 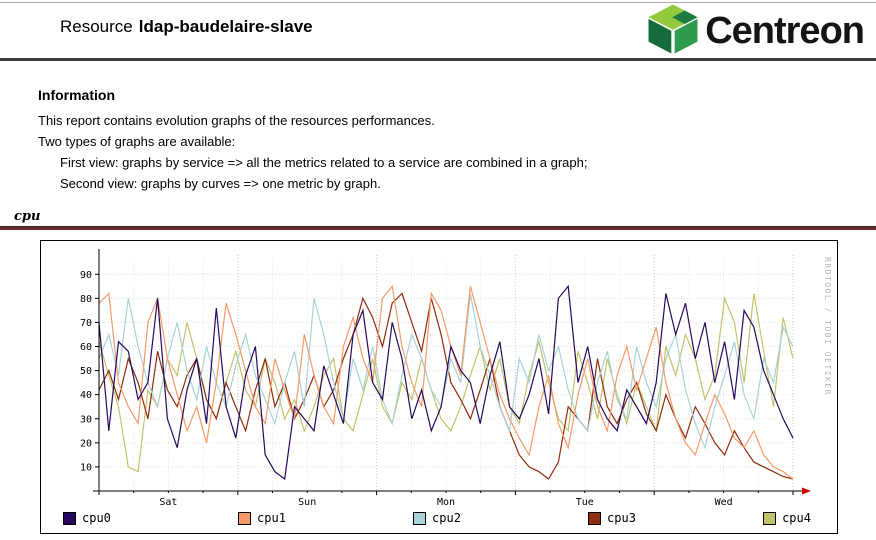 What do you see at coordinates (438, 2) in the screenshot?
I see `page-top-rule` at bounding box center [438, 2].